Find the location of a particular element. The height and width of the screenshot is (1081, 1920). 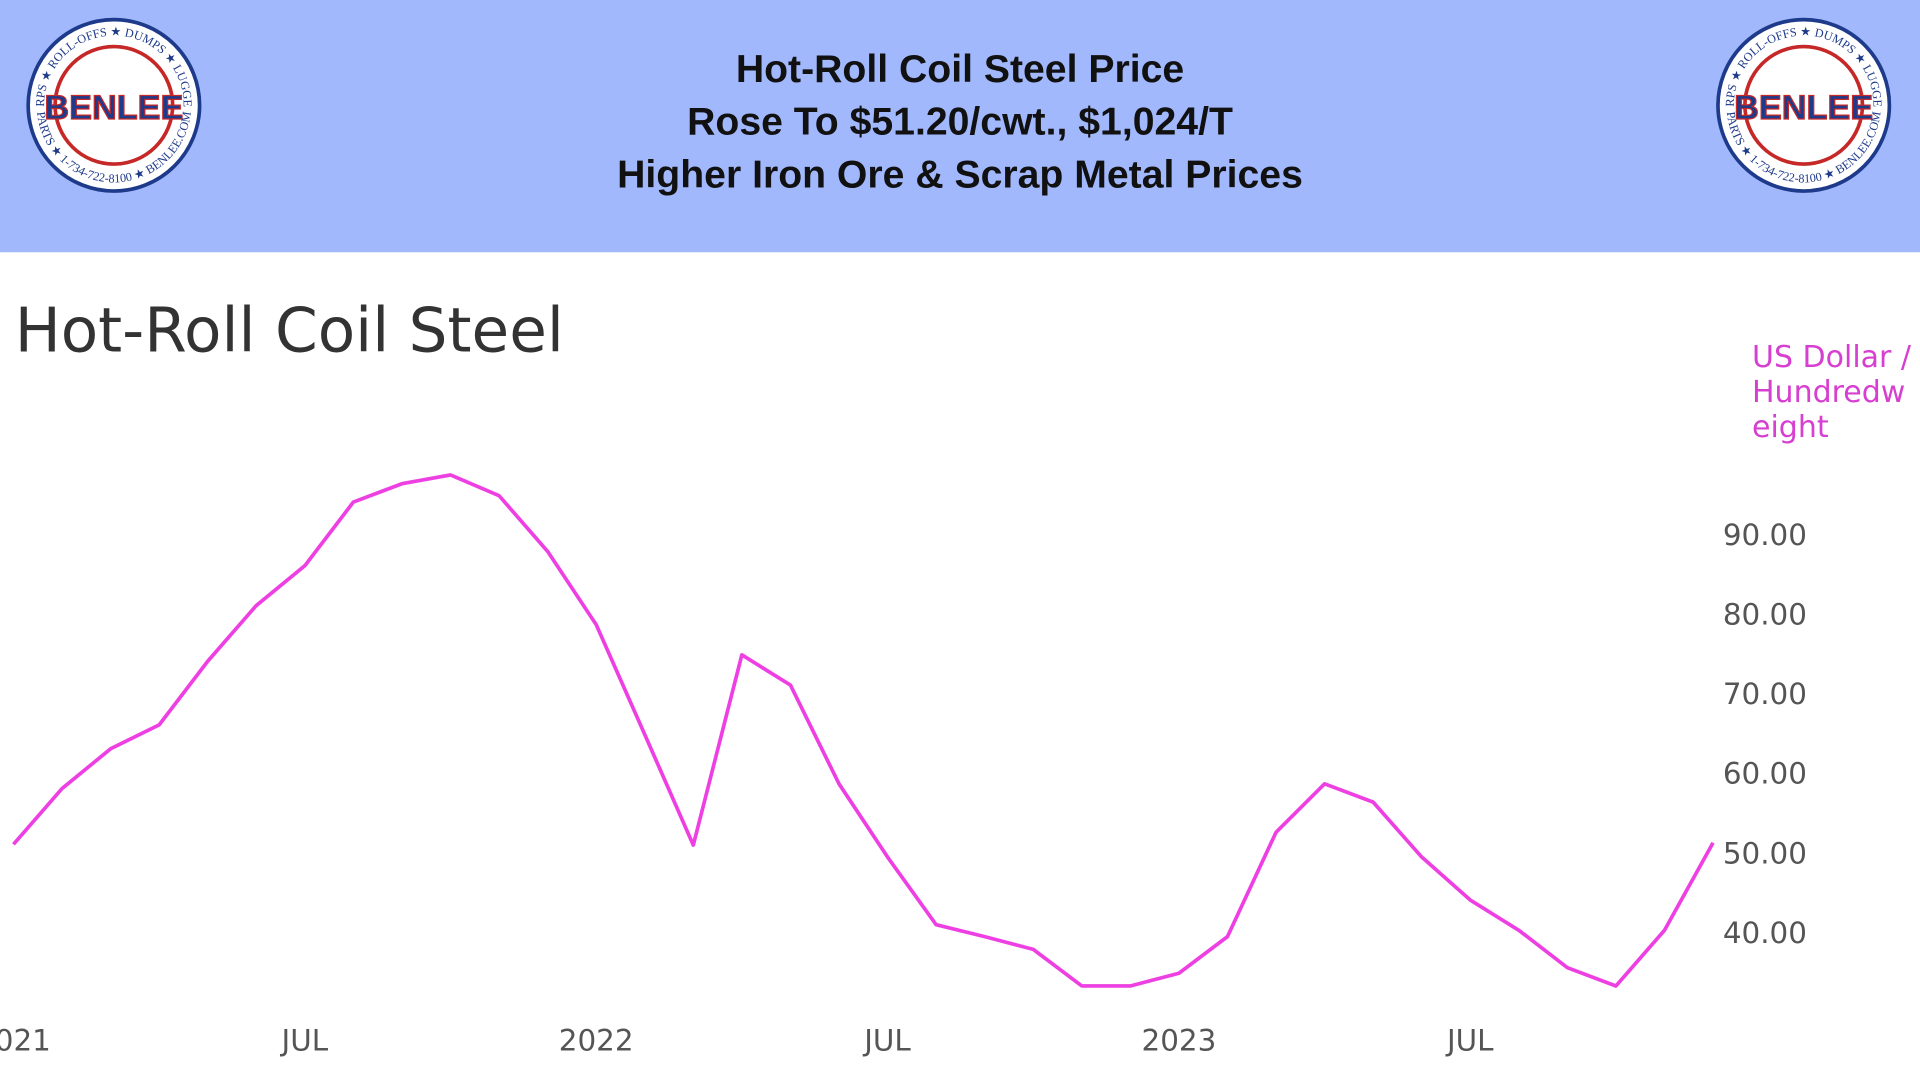

y-tick-label: 50.00 is located at coordinates (1765, 853).